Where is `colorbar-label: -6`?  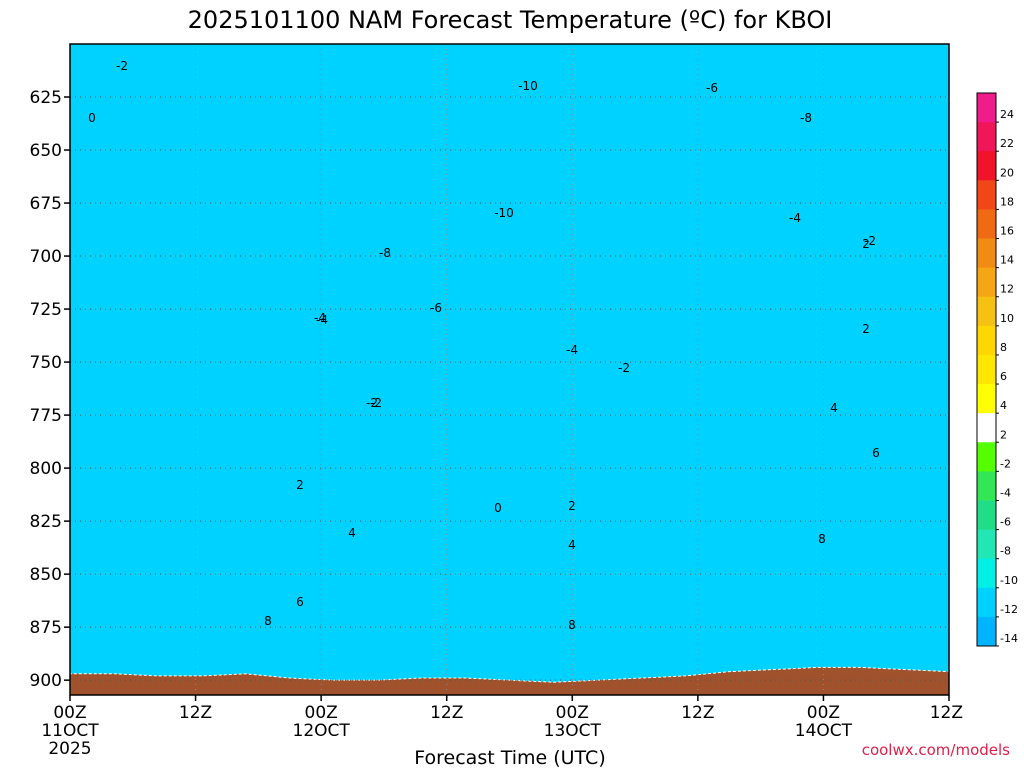
colorbar-label: -6 is located at coordinates (1005, 522).